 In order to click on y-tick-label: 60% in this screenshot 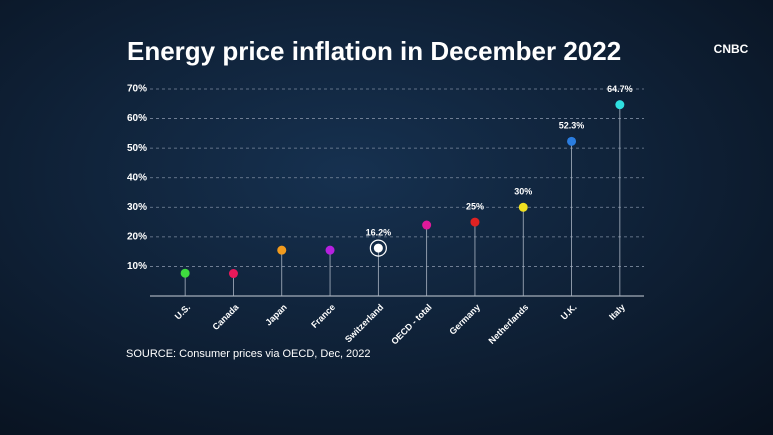, I will do `click(137, 118)`.